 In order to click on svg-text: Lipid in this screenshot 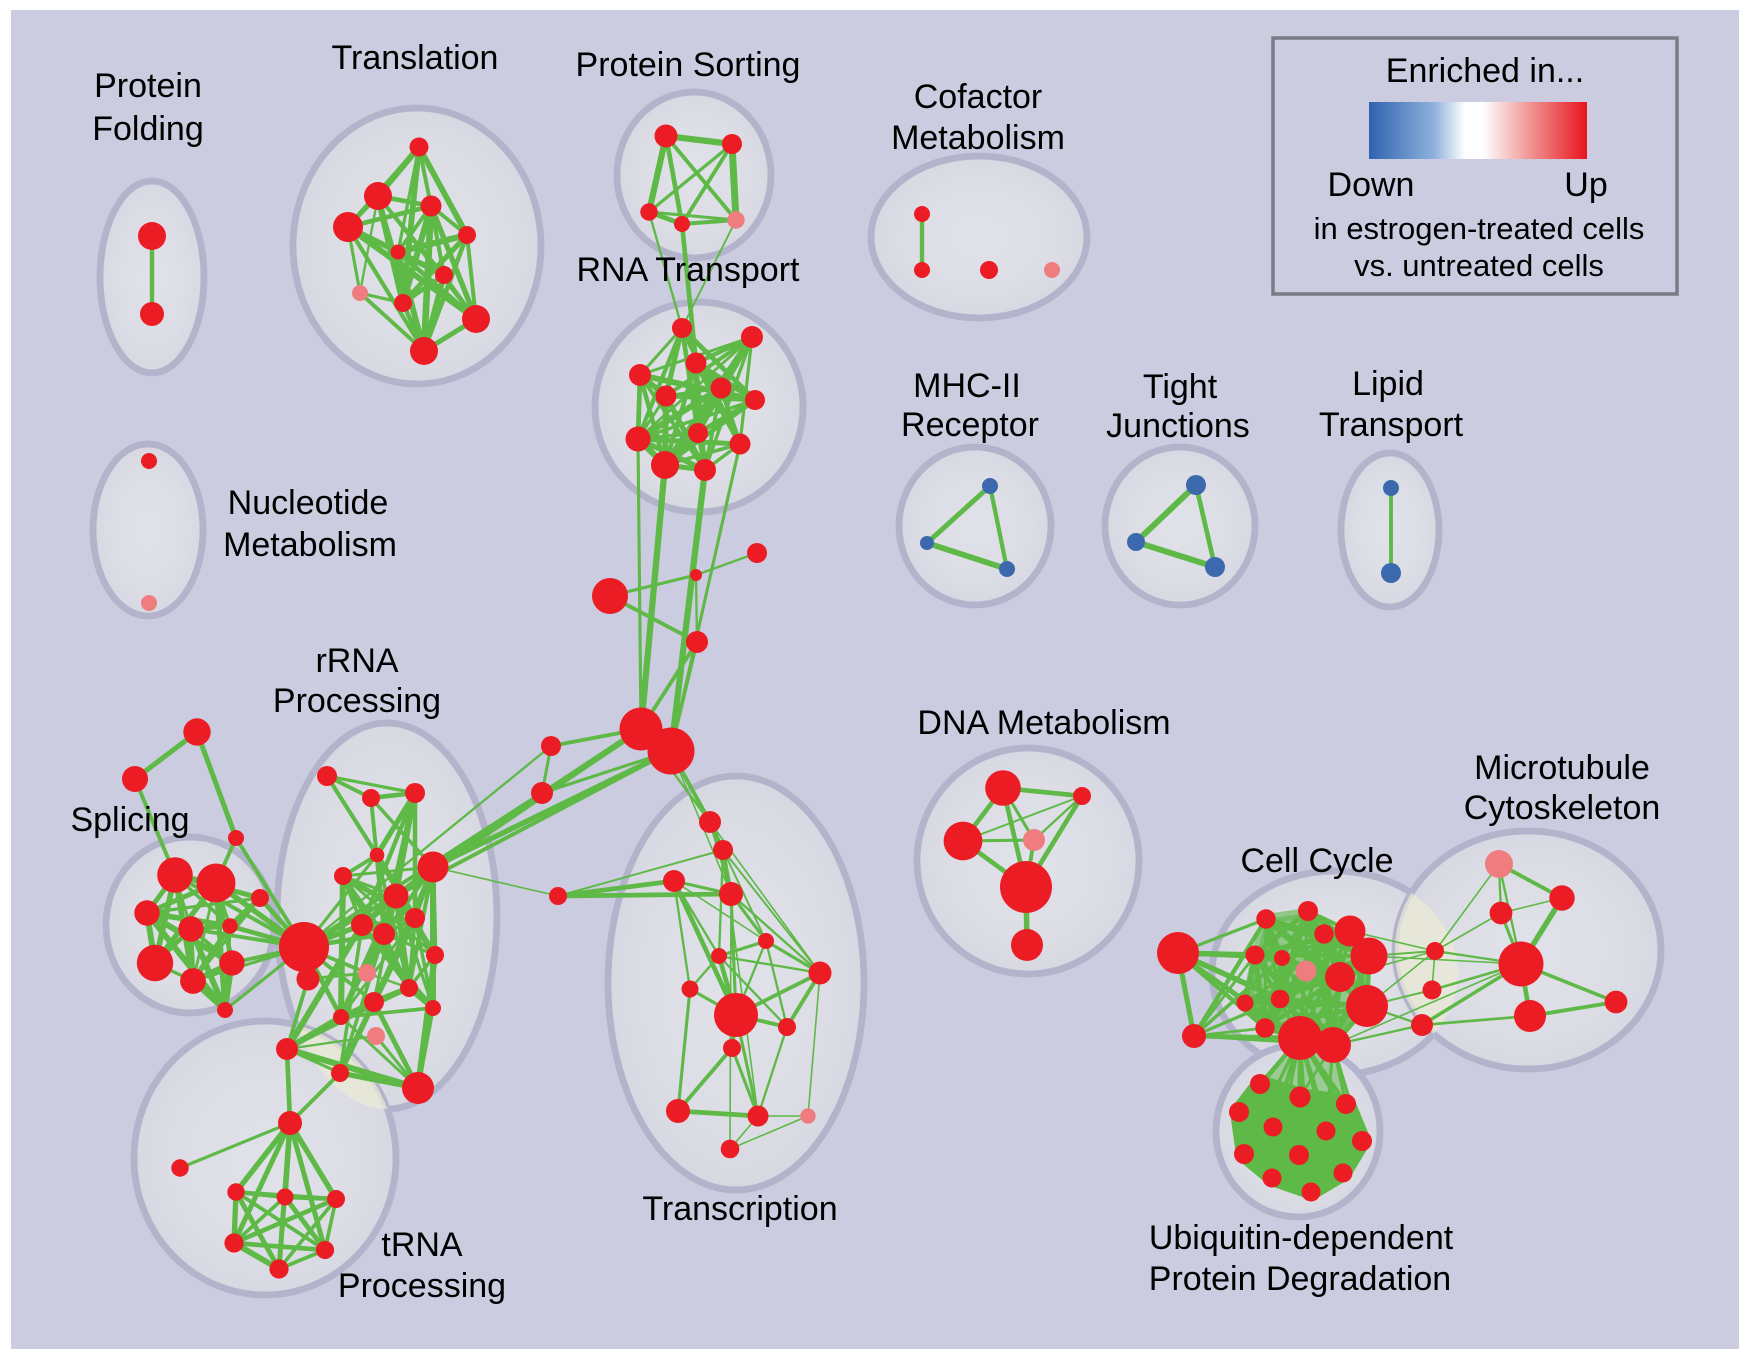, I will do `click(1388, 384)`.